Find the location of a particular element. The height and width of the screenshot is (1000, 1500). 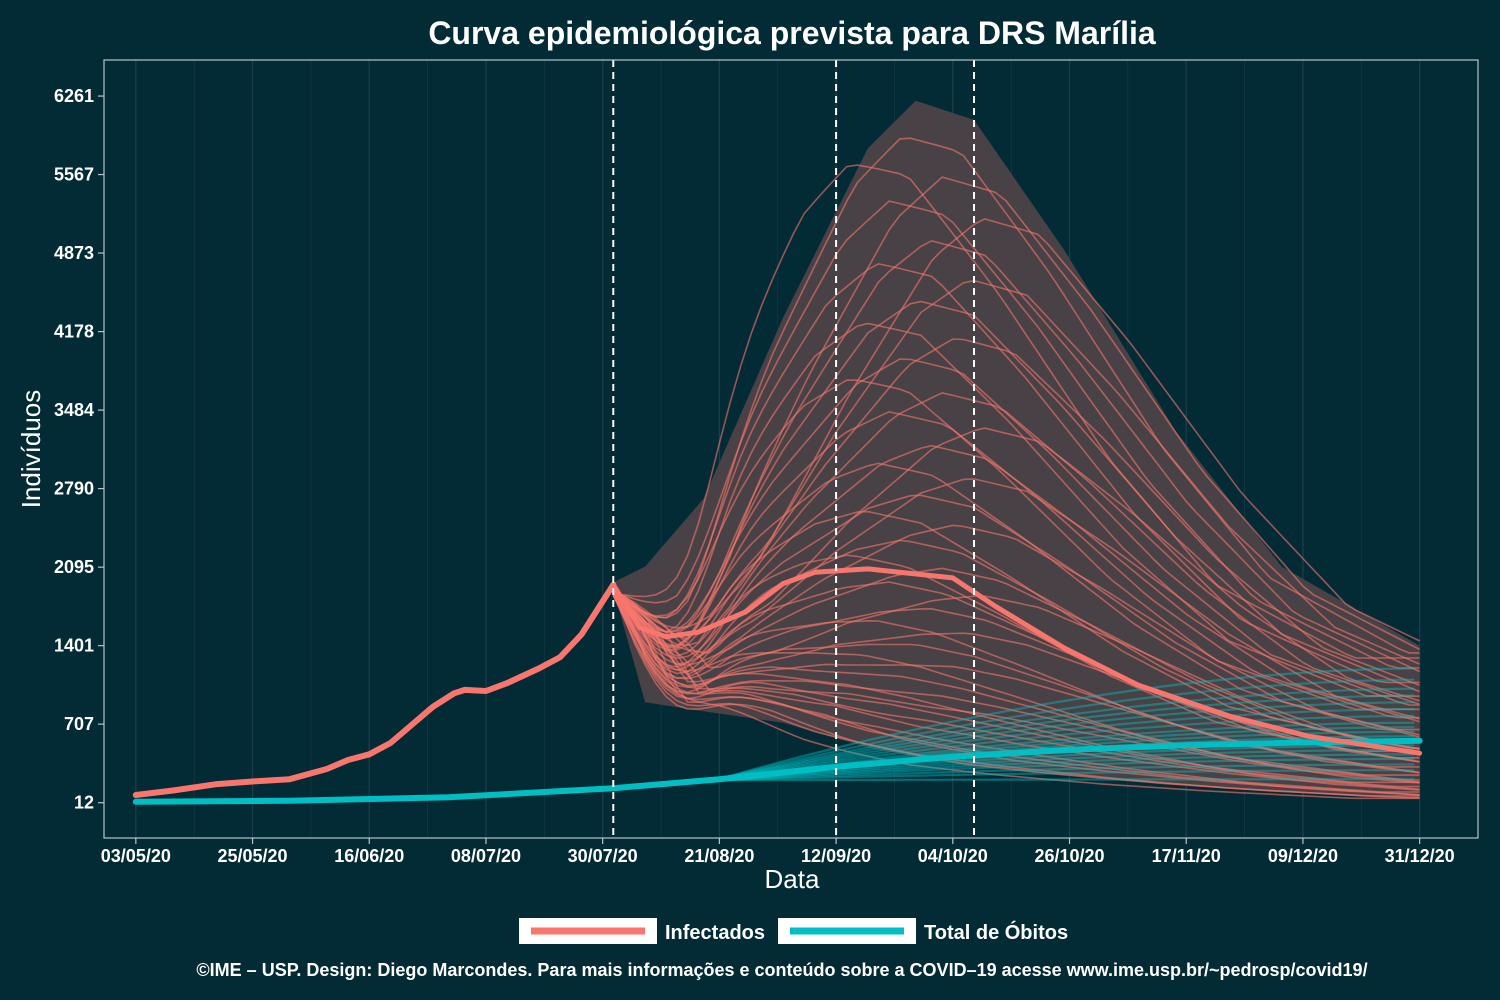

x-tick-label: 04/10/20 is located at coordinates (953, 856).